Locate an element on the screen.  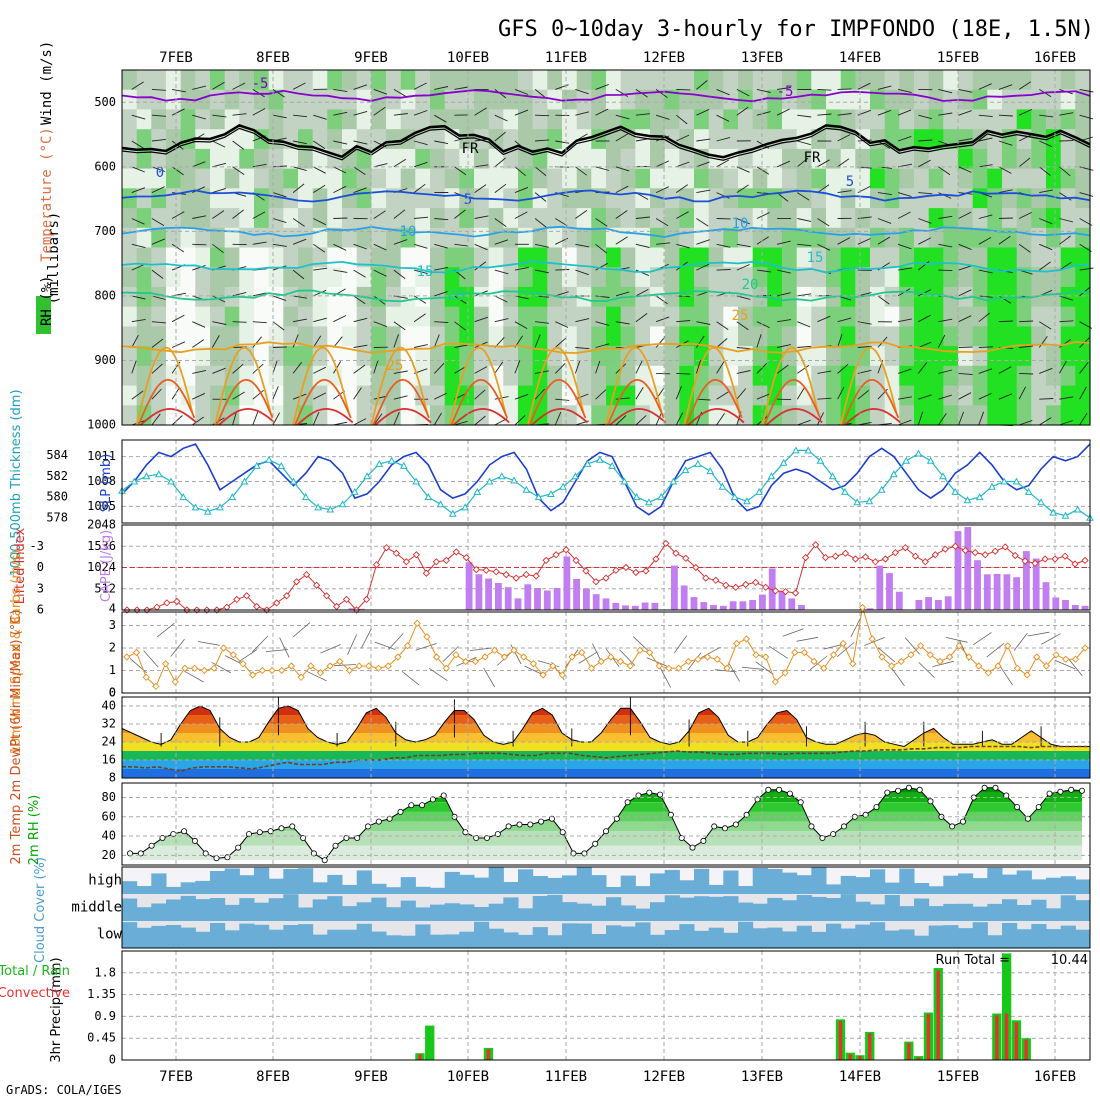
surface-temp-contour is located at coordinates (321, 386).